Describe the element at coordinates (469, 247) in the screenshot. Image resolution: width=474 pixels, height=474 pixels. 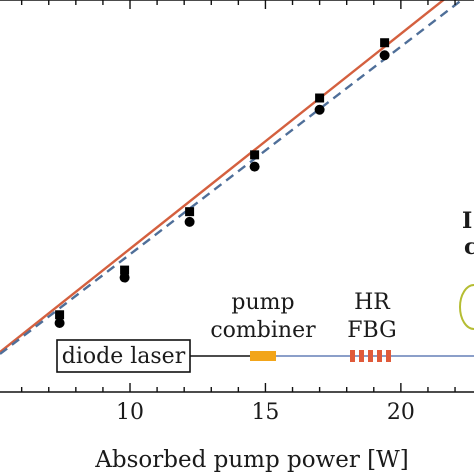
I see `cut-off-label-2: c` at that location.